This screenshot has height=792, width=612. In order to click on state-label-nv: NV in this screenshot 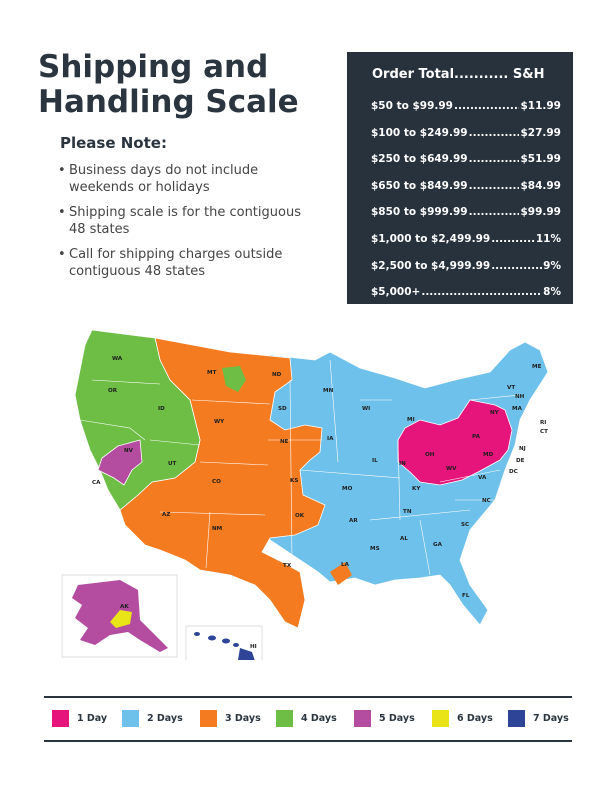, I will do `click(129, 451)`.